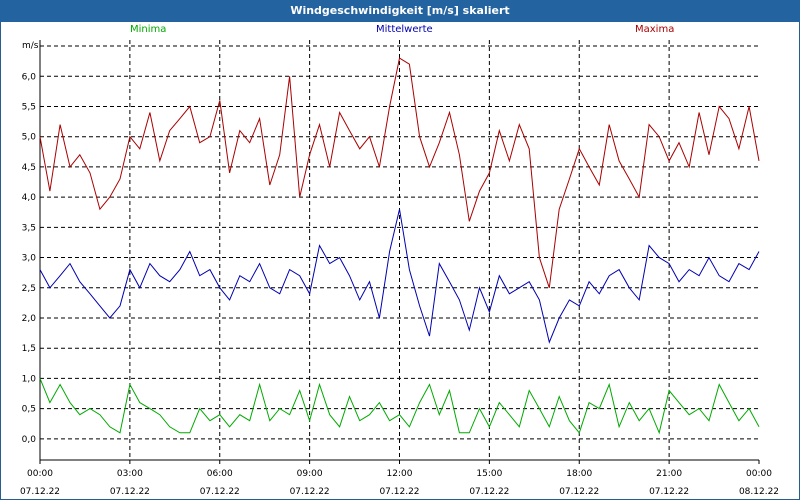 The width and height of the screenshot is (800, 500). Describe the element at coordinates (29, 259) in the screenshot. I see `y-tick-label: 3,0` at that location.